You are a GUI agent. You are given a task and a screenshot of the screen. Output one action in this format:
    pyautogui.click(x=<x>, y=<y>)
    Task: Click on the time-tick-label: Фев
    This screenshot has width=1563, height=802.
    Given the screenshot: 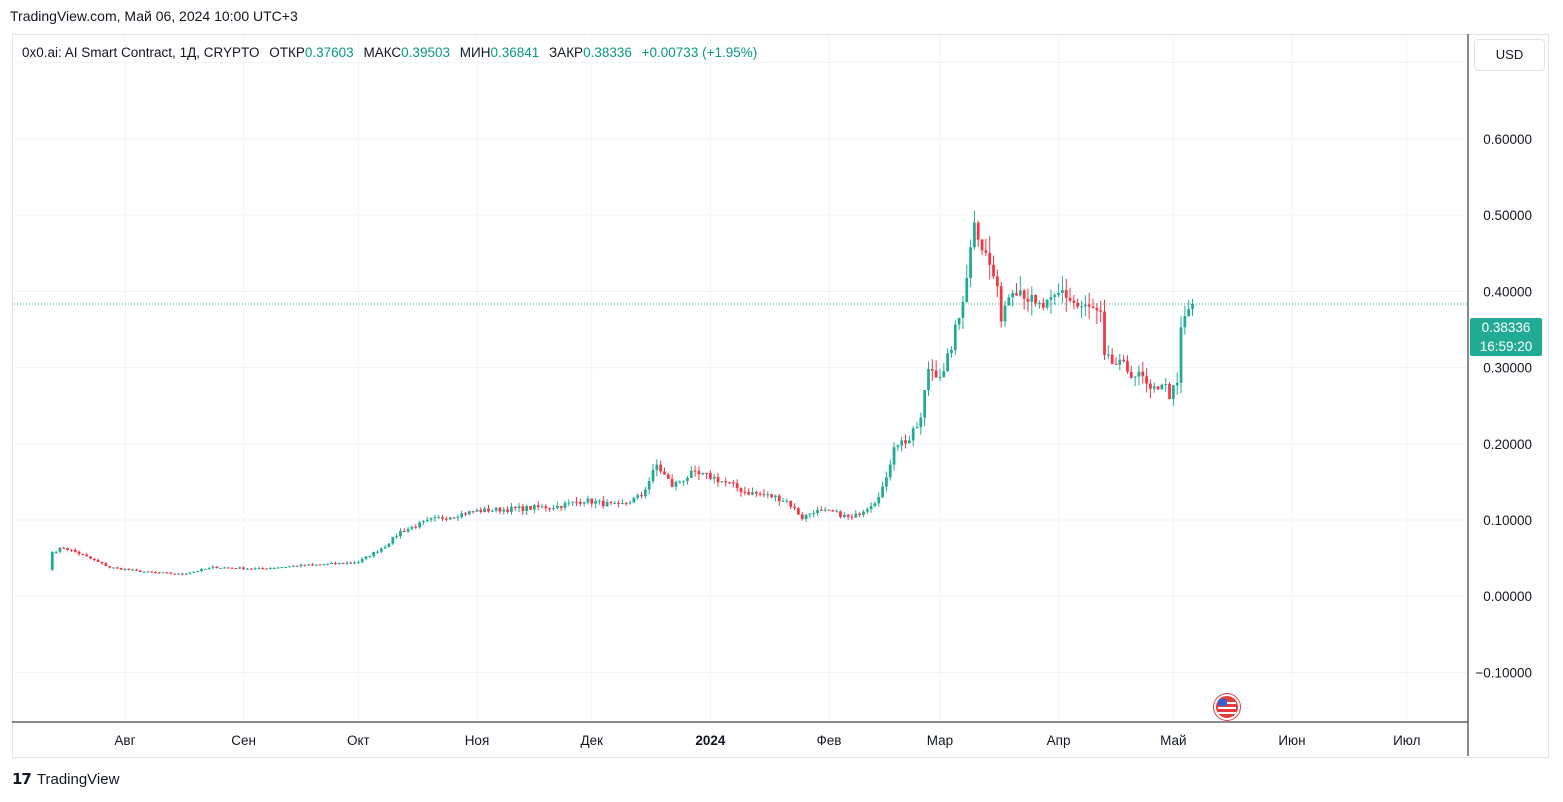 What is the action you would take?
    pyautogui.click(x=829, y=740)
    